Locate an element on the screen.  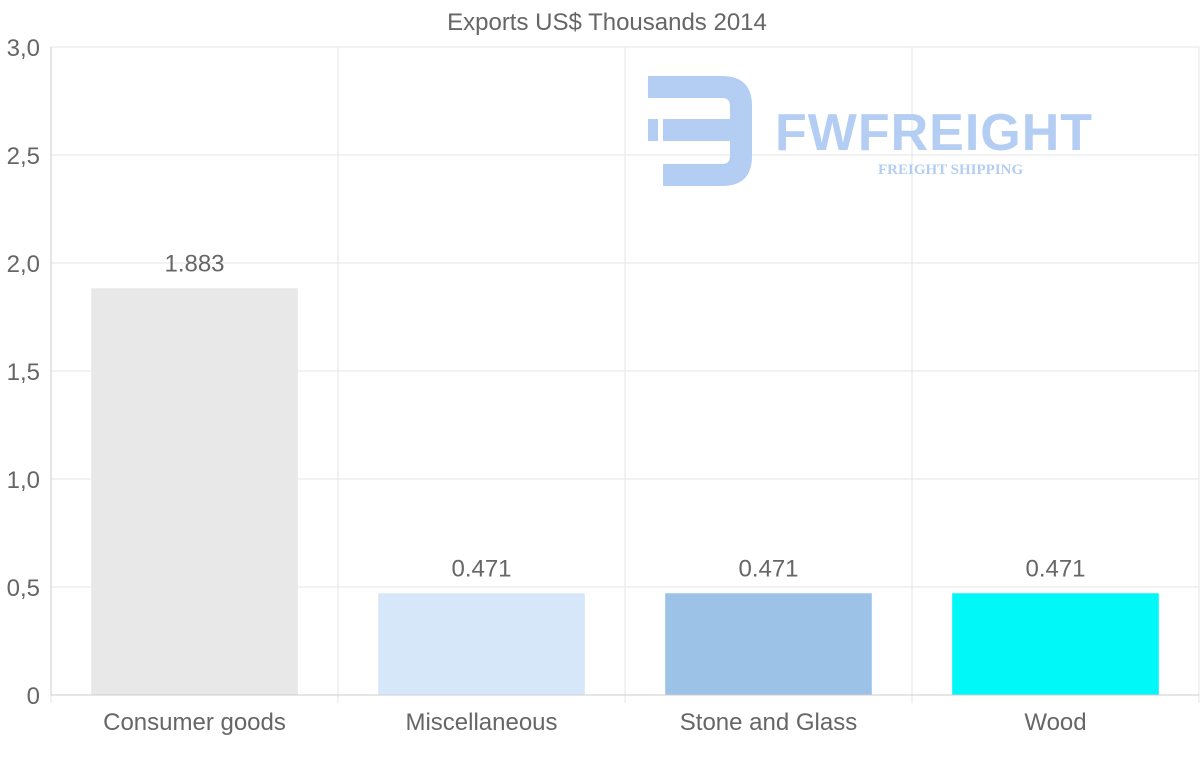
y-tick-label: 1,0 is located at coordinates (23, 480).